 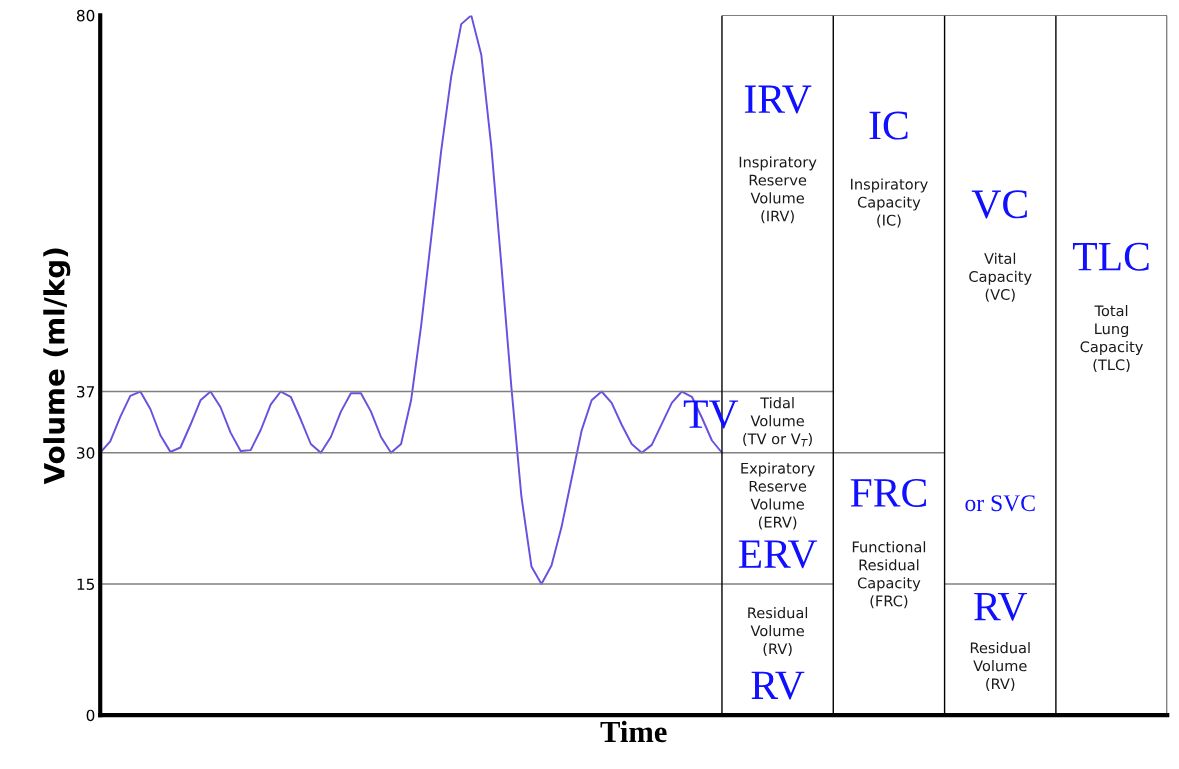 I want to click on text: Expiratory Reserve Volume (ERV), so click(x=778, y=496).